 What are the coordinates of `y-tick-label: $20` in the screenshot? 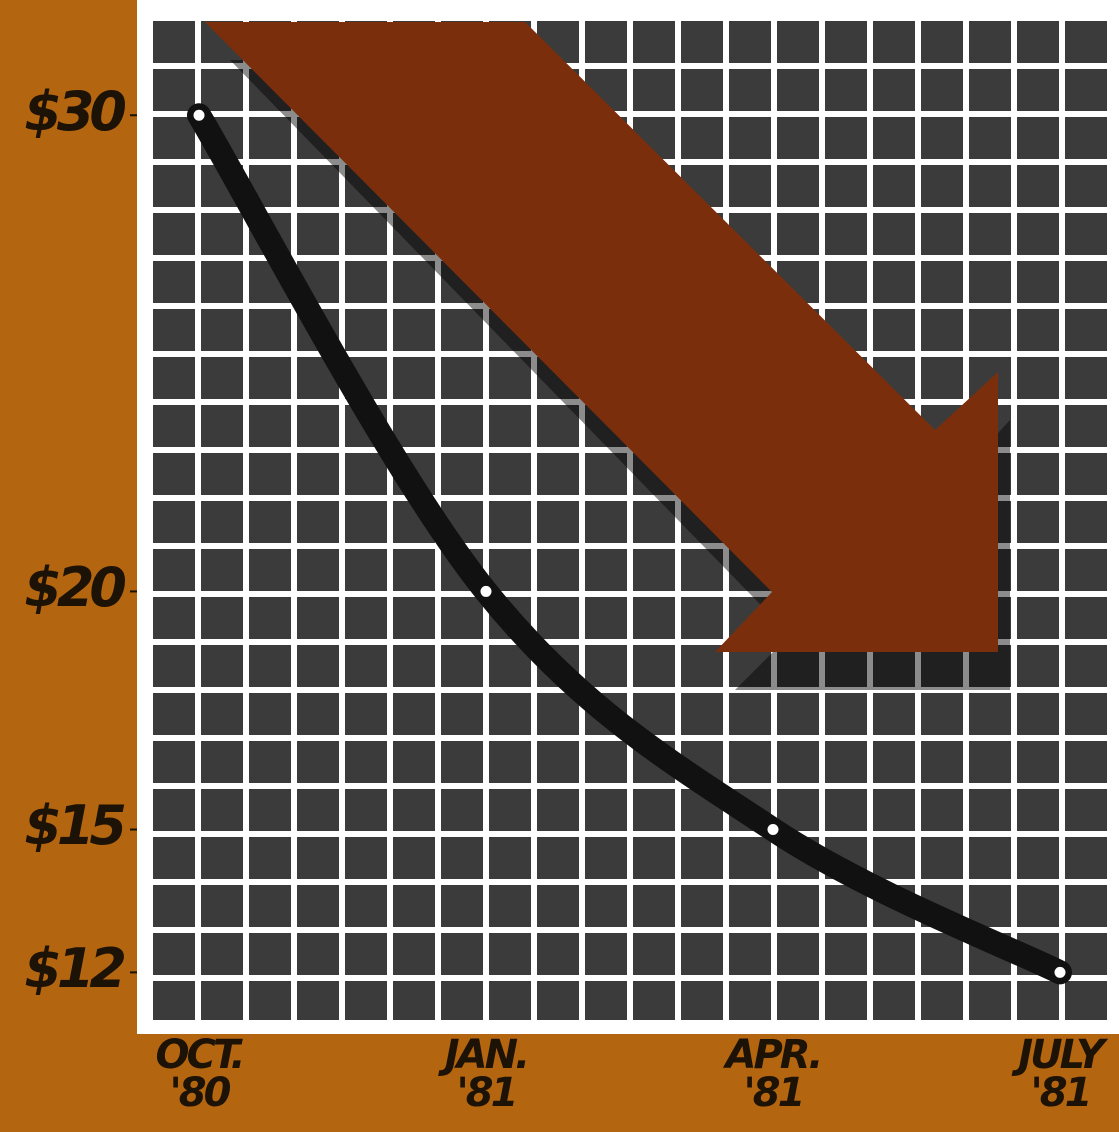 It's located at (74, 587).